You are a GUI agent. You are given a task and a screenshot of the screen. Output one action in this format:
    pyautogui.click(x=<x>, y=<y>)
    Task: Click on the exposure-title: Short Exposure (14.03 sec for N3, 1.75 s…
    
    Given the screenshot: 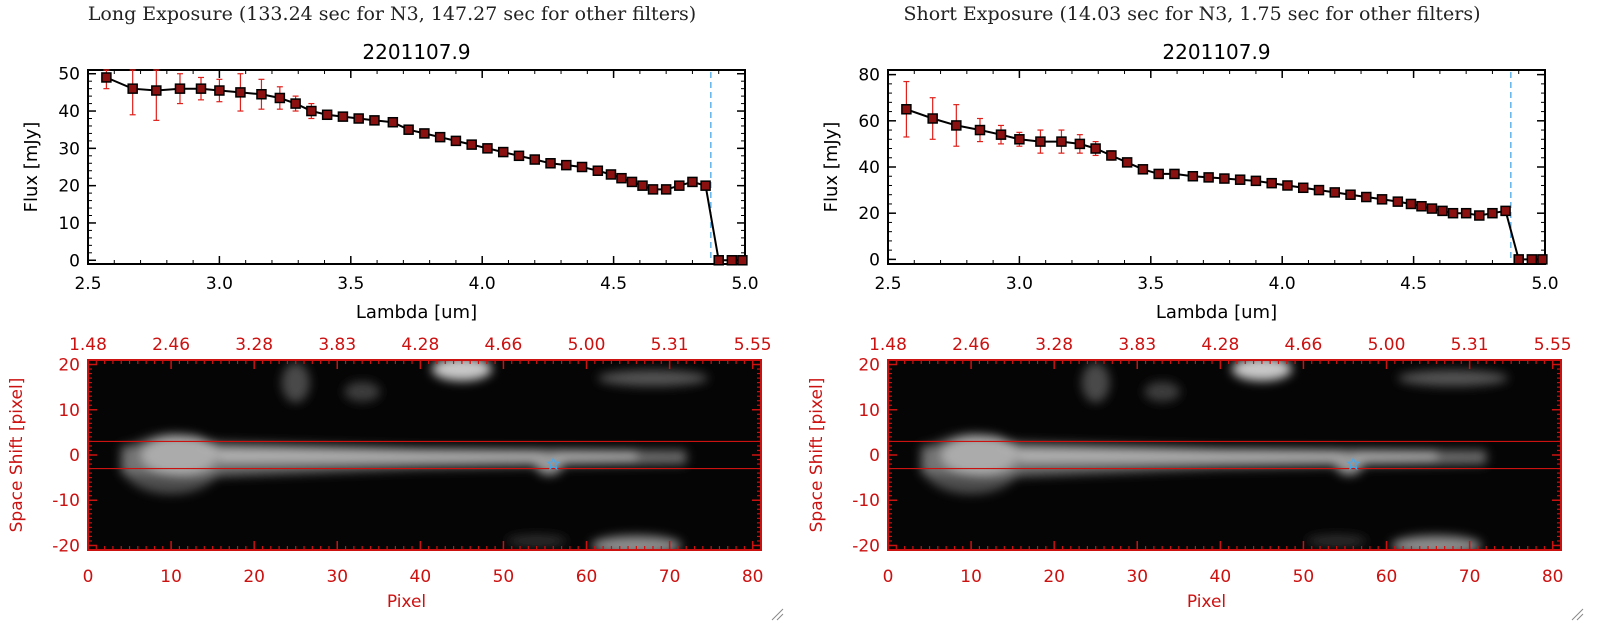 What is the action you would take?
    pyautogui.click(x=1192, y=14)
    